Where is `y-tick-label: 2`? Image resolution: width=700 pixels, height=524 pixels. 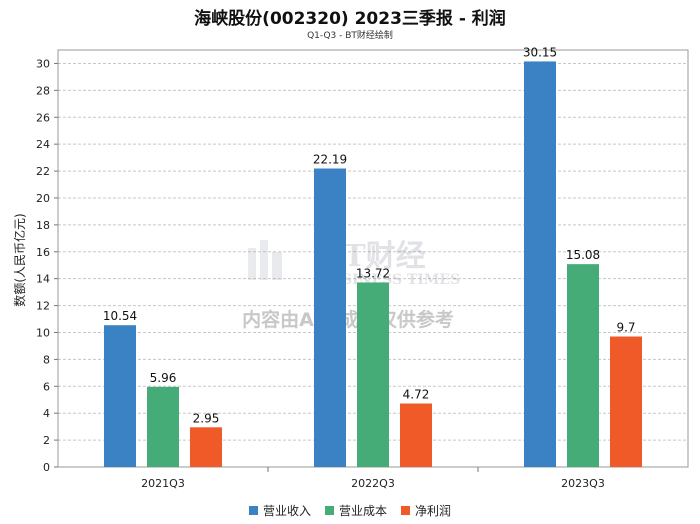 y-tick-label: 2 is located at coordinates (46, 440).